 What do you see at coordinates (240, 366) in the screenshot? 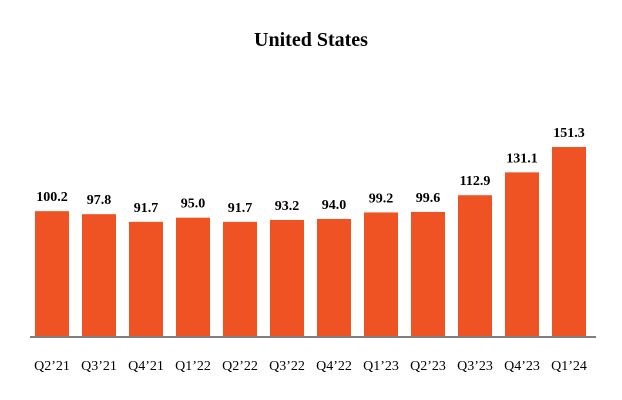
I see `x-tick-label-5: Q2’22` at bounding box center [240, 366].